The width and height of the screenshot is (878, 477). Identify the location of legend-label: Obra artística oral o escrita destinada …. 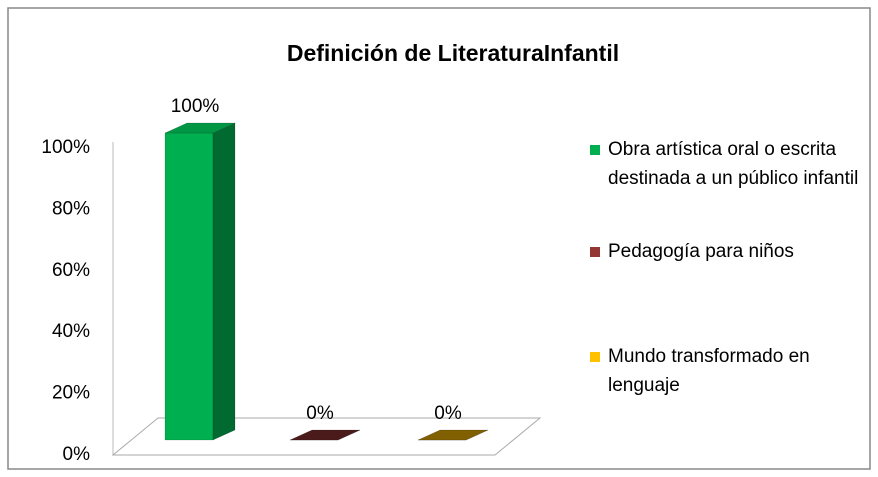
(733, 164).